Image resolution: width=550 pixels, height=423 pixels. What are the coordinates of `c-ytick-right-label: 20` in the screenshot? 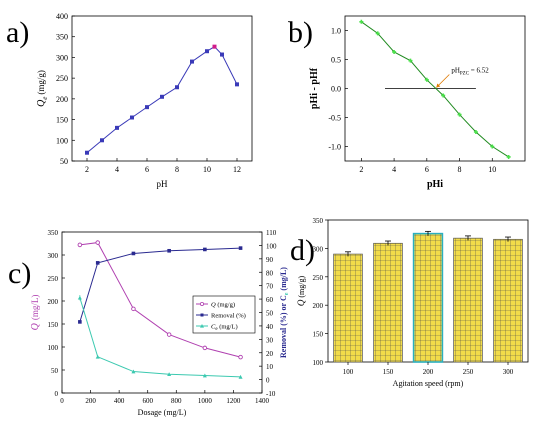 It's located at (270, 354).